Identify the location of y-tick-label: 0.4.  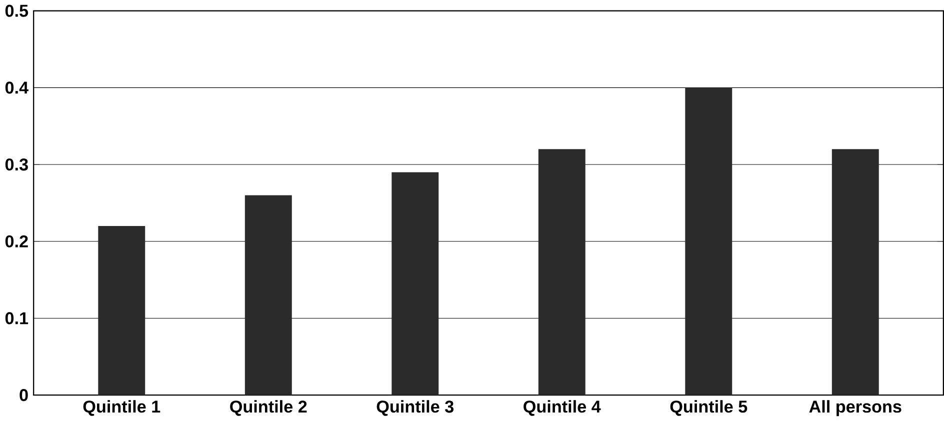
(16, 88).